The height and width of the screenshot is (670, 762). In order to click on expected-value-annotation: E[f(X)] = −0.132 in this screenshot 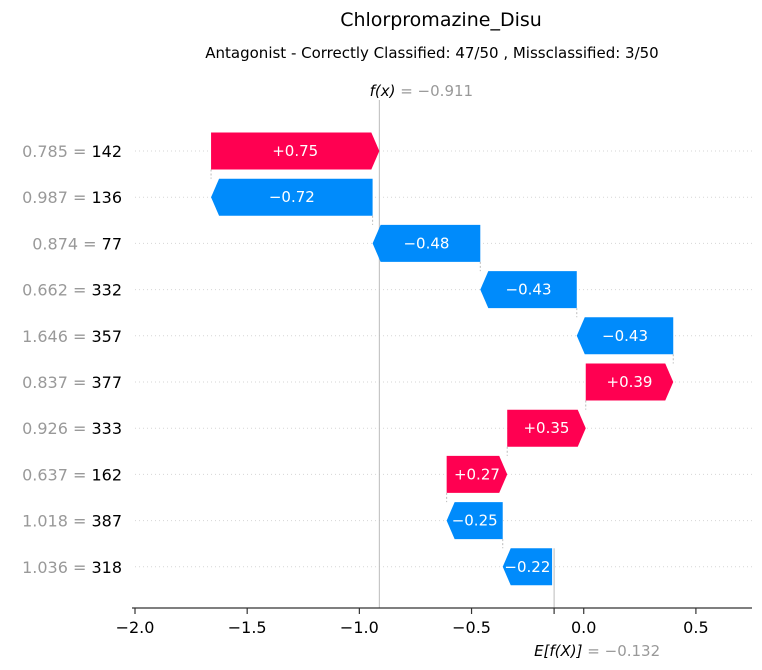, I will do `click(597, 651)`.